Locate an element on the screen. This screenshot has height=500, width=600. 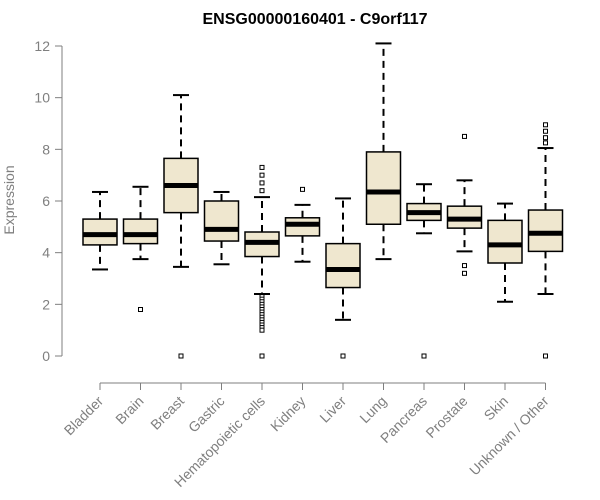
box-unknown-other is located at coordinates (545, 240).